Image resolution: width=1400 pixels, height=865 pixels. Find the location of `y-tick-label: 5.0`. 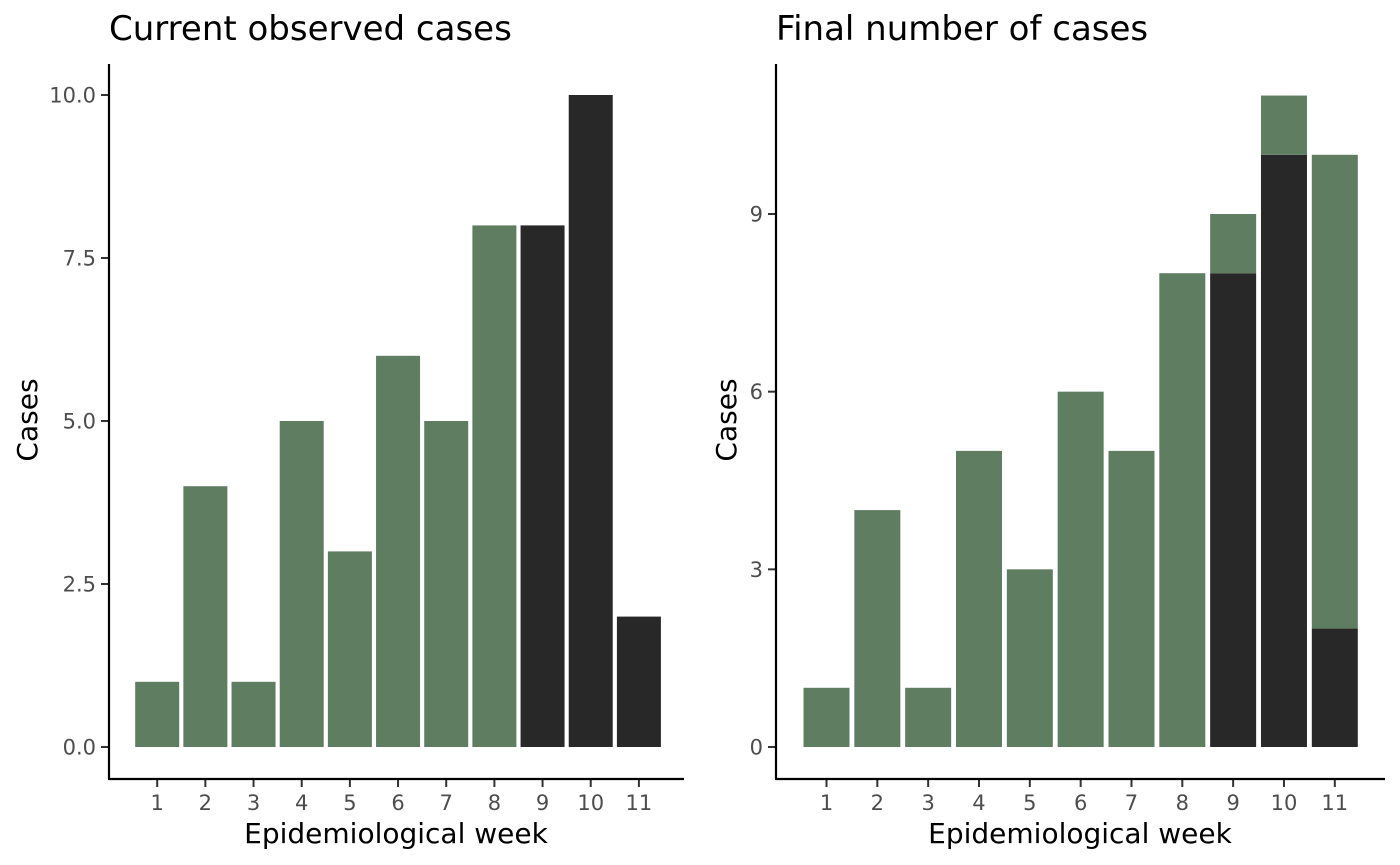

y-tick-label: 5.0 is located at coordinates (79, 422).